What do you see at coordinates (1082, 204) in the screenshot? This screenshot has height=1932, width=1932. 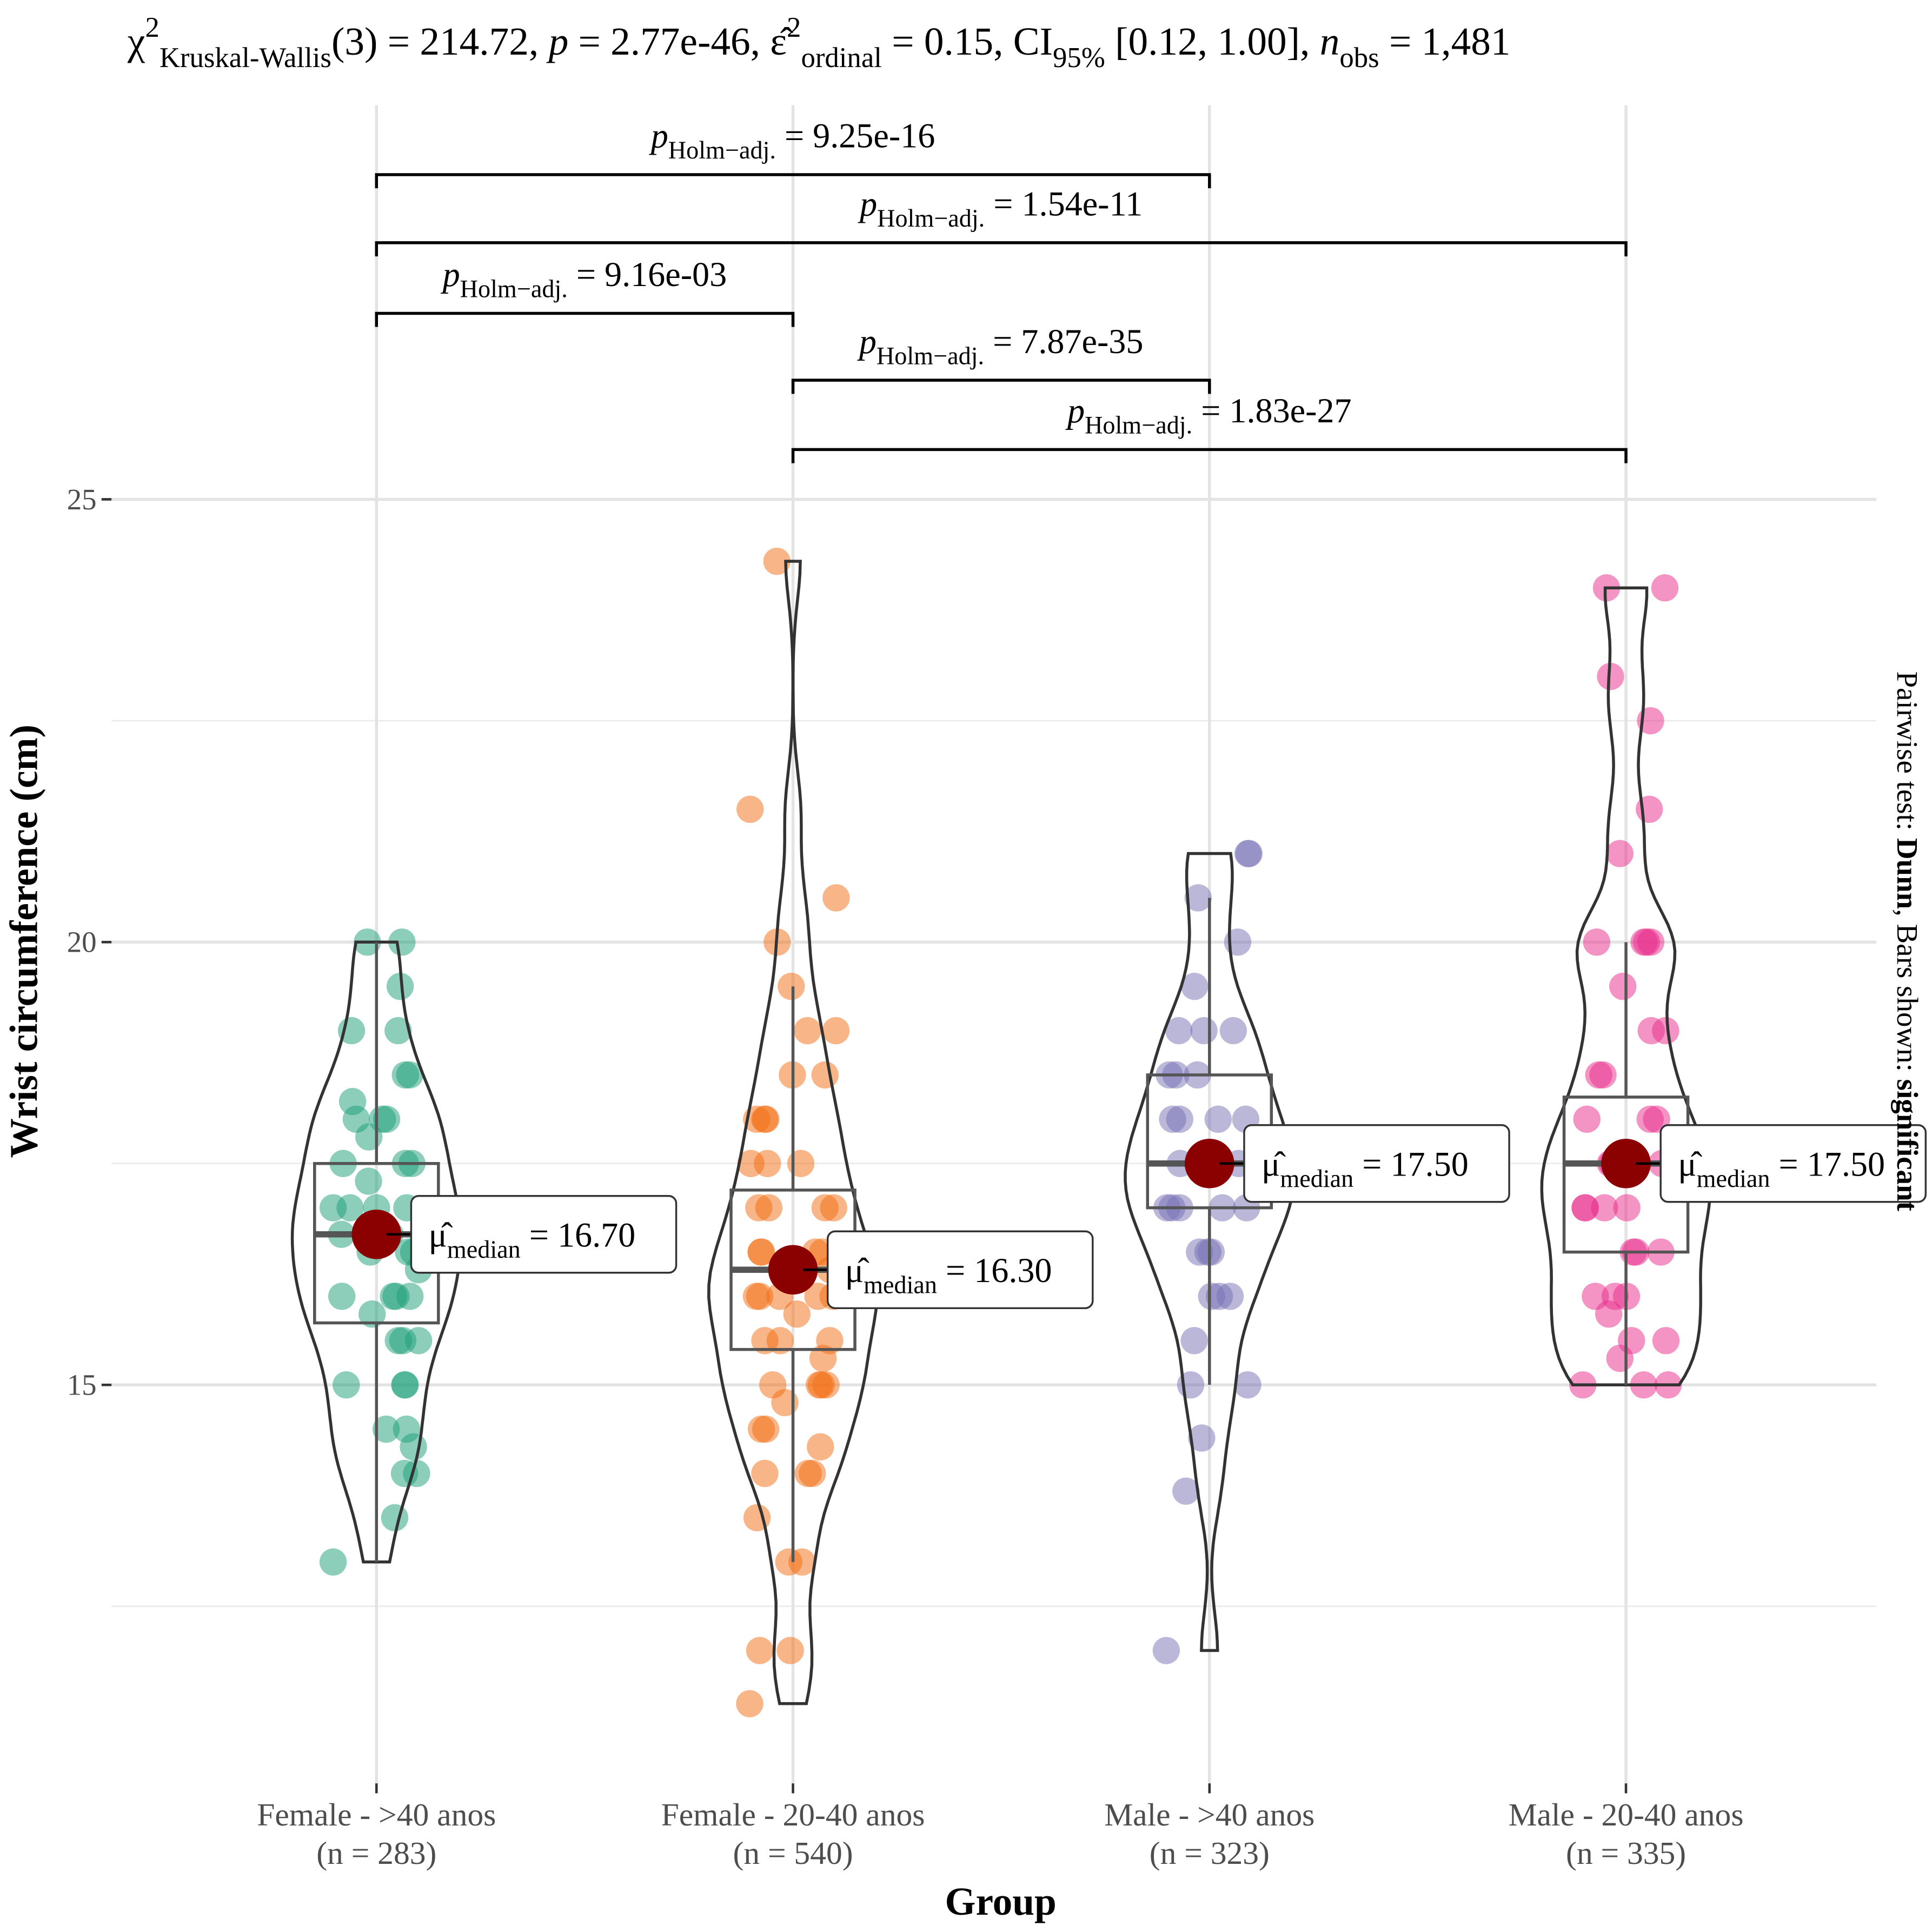 I see `text-part: 1.54e-11` at bounding box center [1082, 204].